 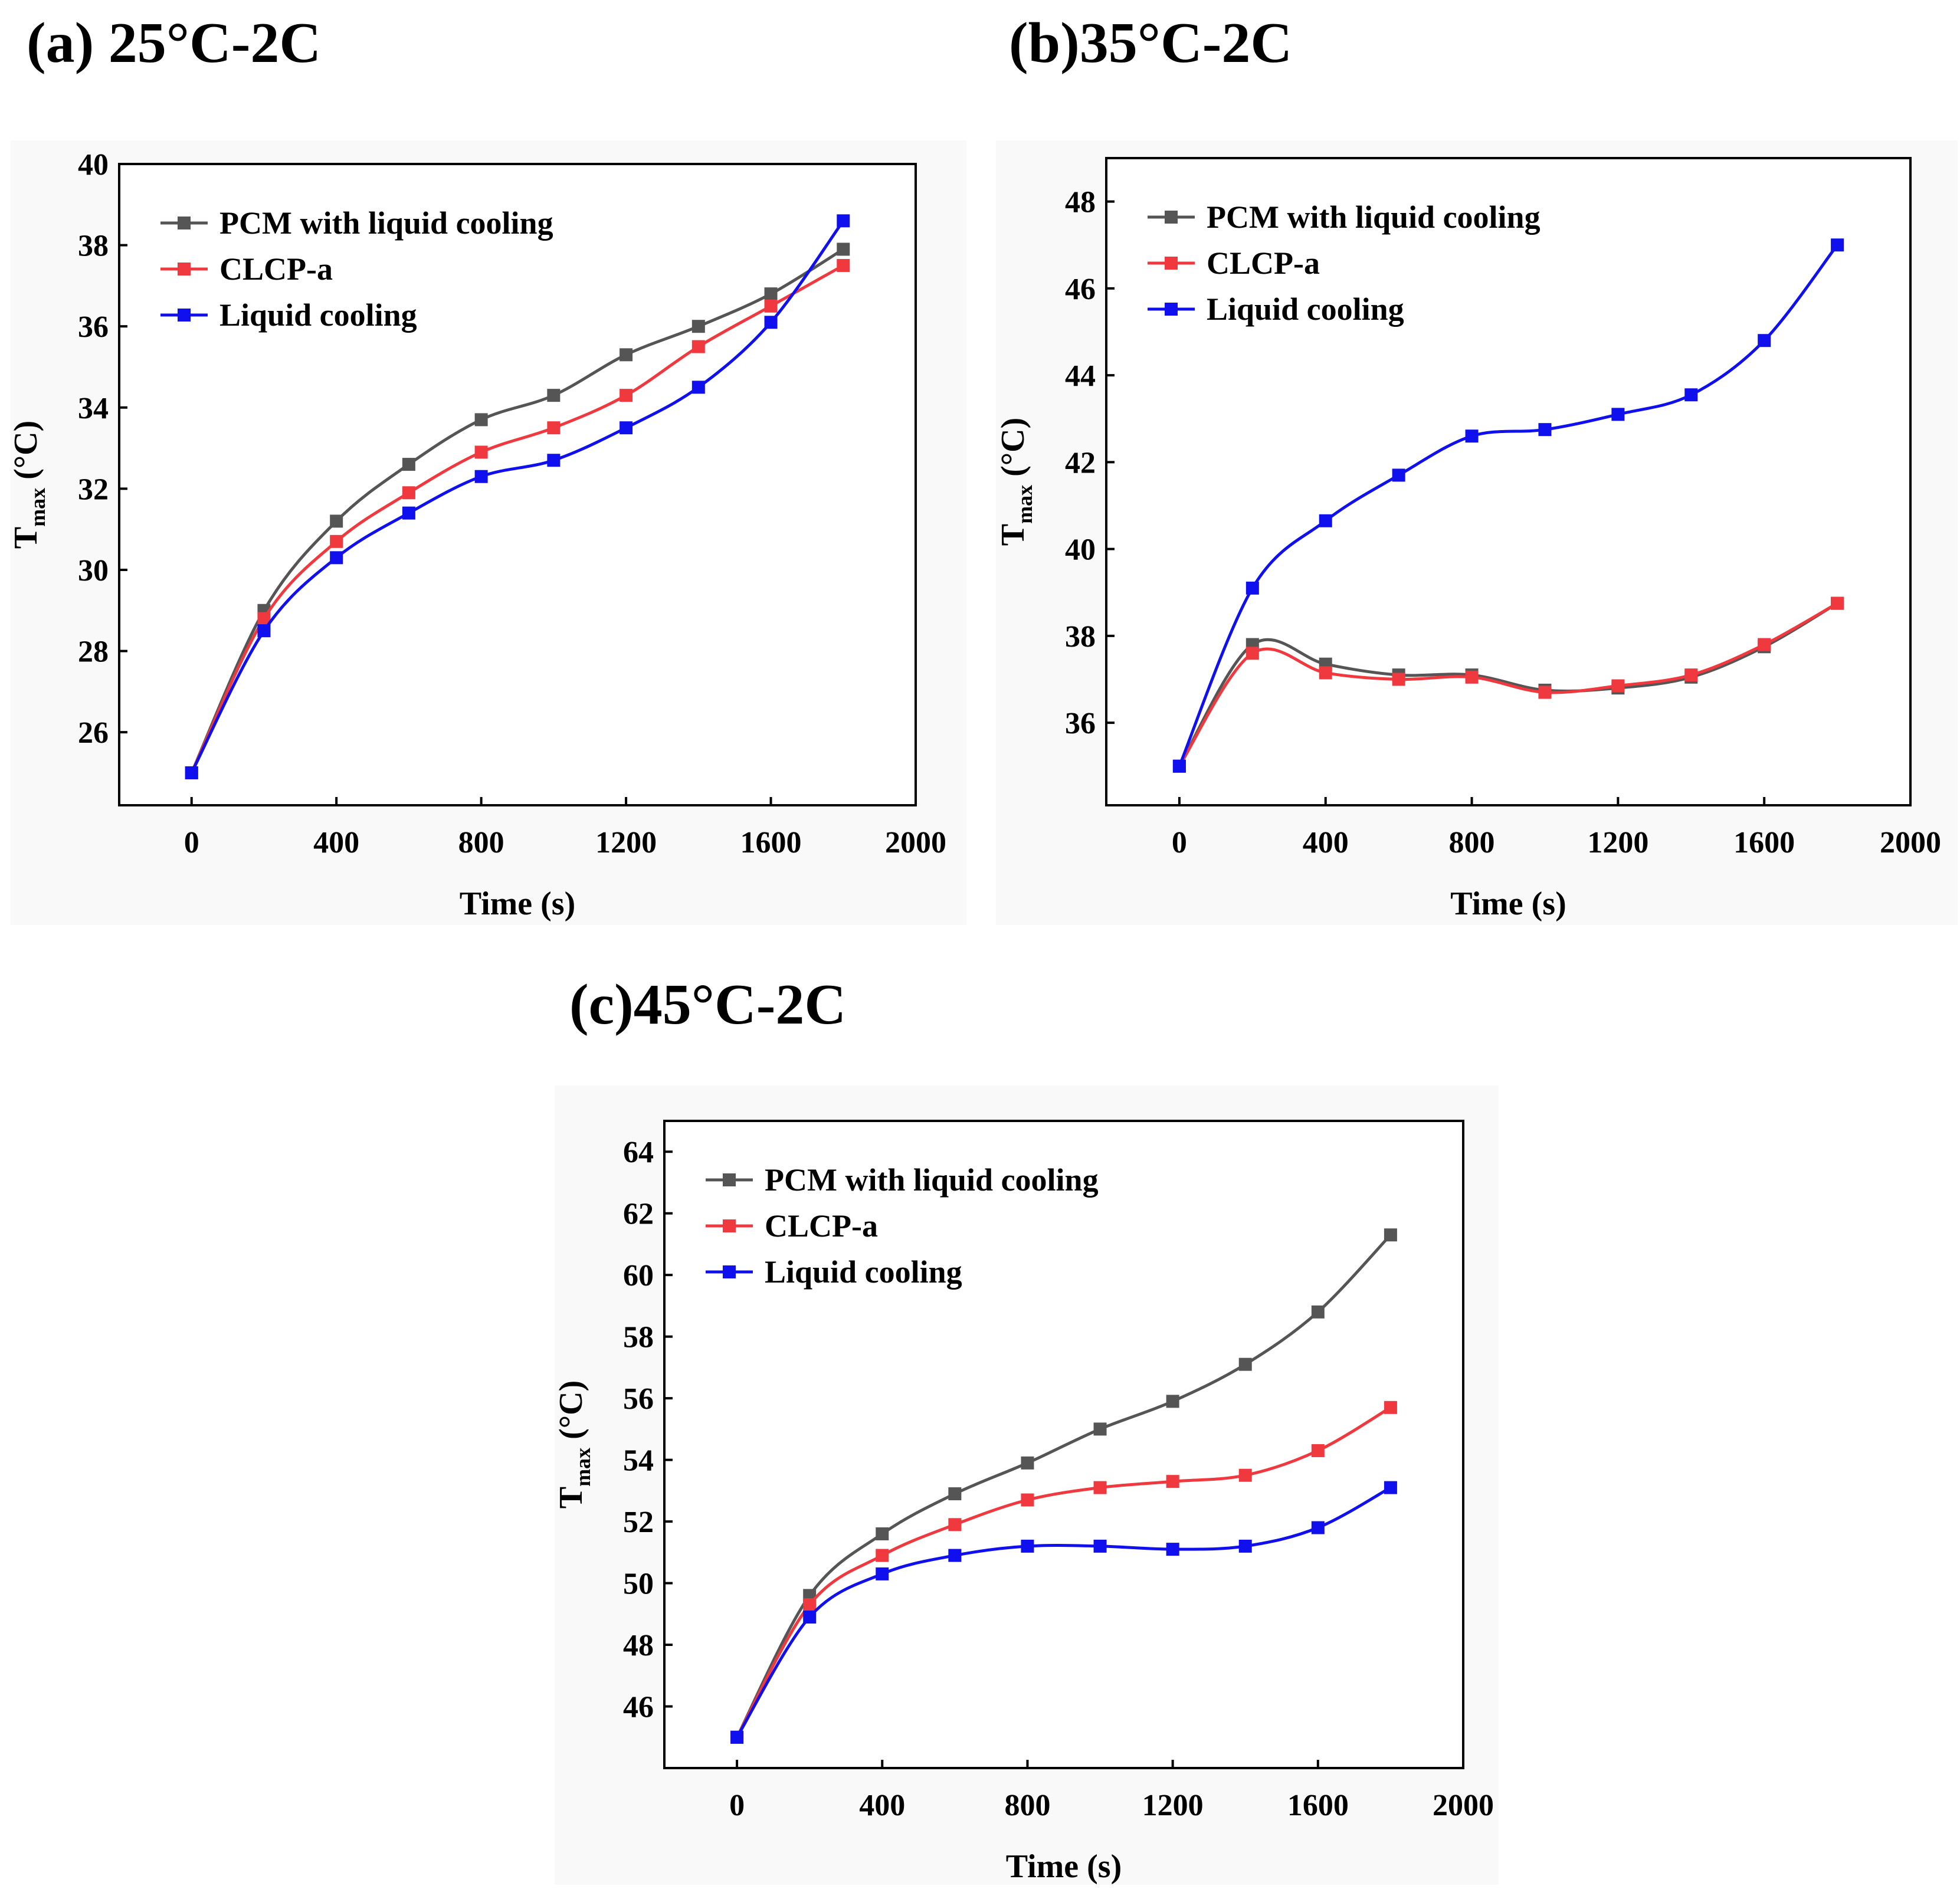 What do you see at coordinates (93, 733) in the screenshot?
I see `y-tick-label: 26` at bounding box center [93, 733].